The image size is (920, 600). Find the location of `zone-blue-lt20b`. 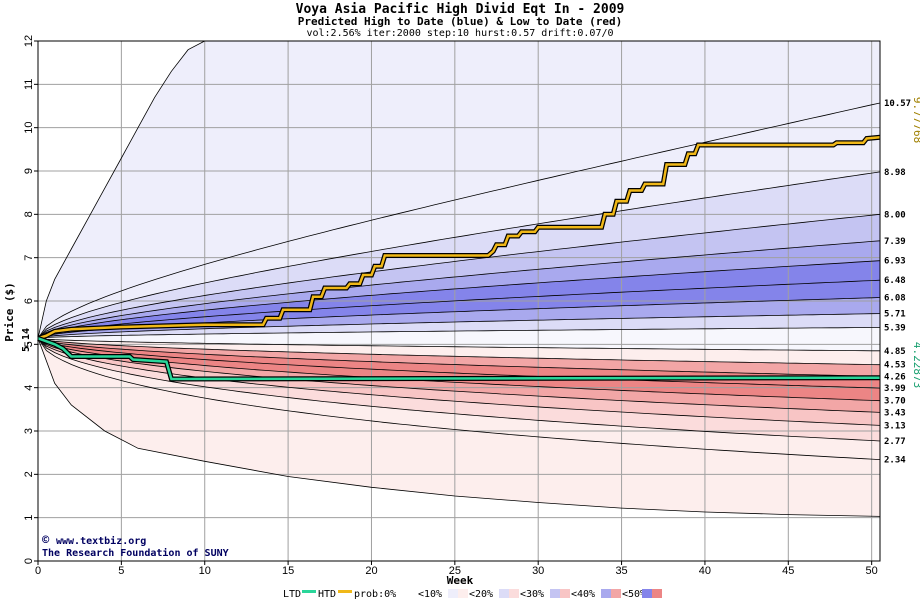

zone-blue-lt20b is located at coordinates (459, 326).